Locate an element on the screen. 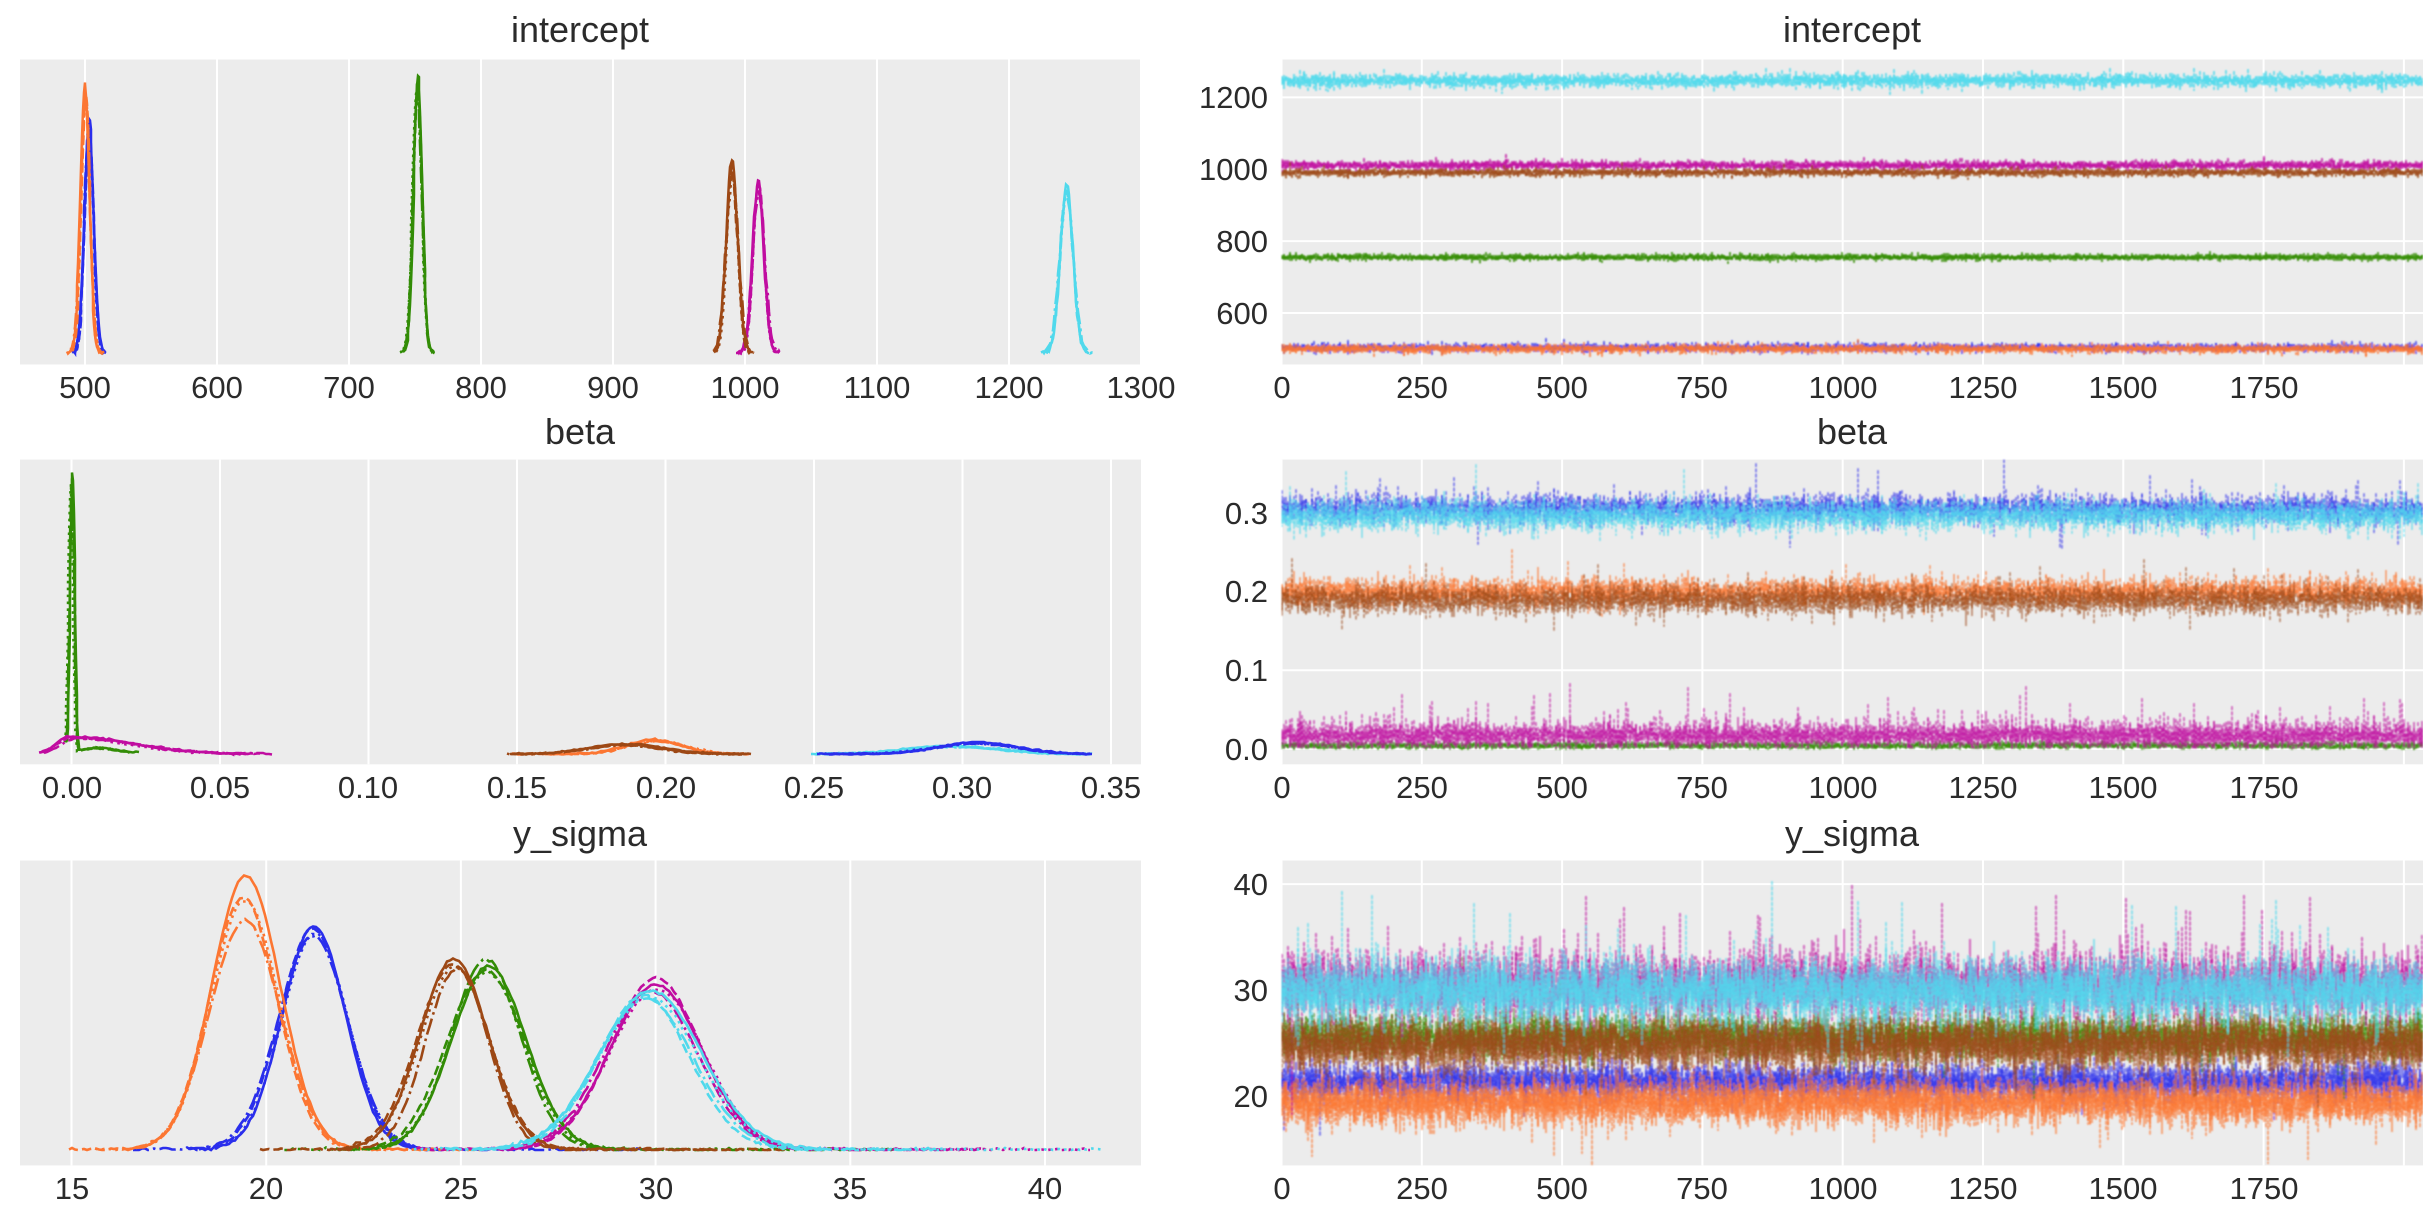 This screenshot has height=1228, width=2423. svg-text: 0.30 is located at coordinates (962, 787).